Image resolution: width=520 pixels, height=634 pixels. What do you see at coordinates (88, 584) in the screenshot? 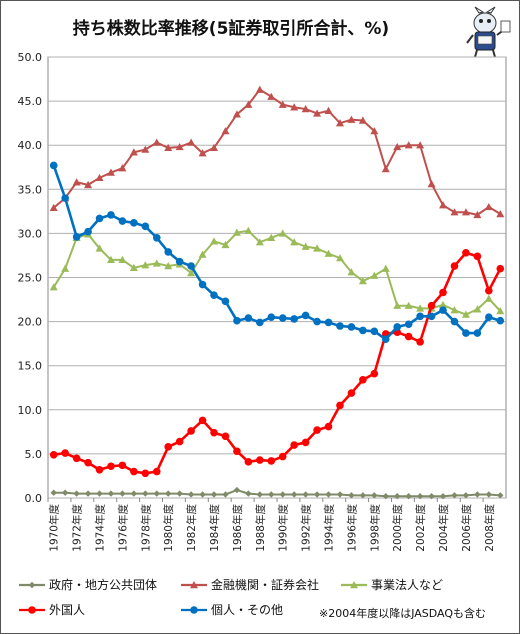
I see `legend-item: 政府・地方公共団体` at bounding box center [88, 584].